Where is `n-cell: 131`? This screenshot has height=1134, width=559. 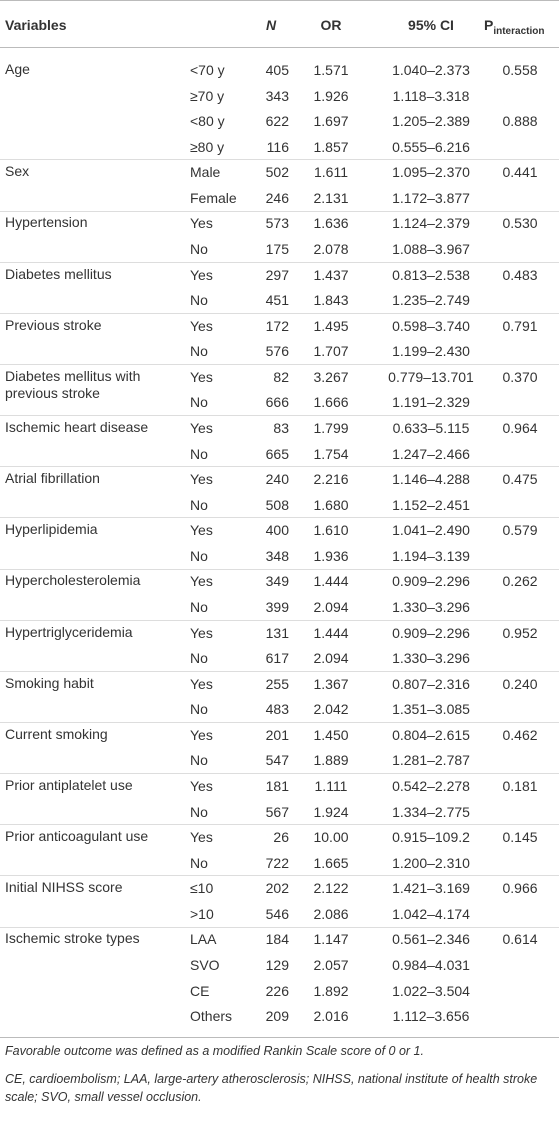 n-cell: 131 is located at coordinates (277, 632).